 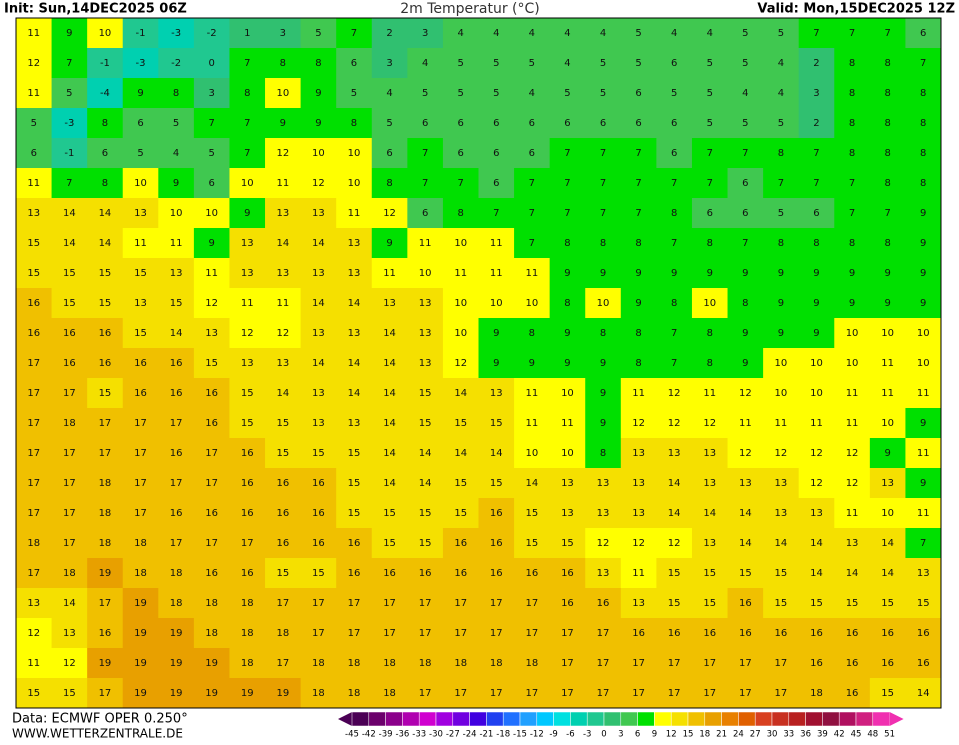 What do you see at coordinates (470, 735) in the screenshot?
I see `legend-label: -24` at bounding box center [470, 735].